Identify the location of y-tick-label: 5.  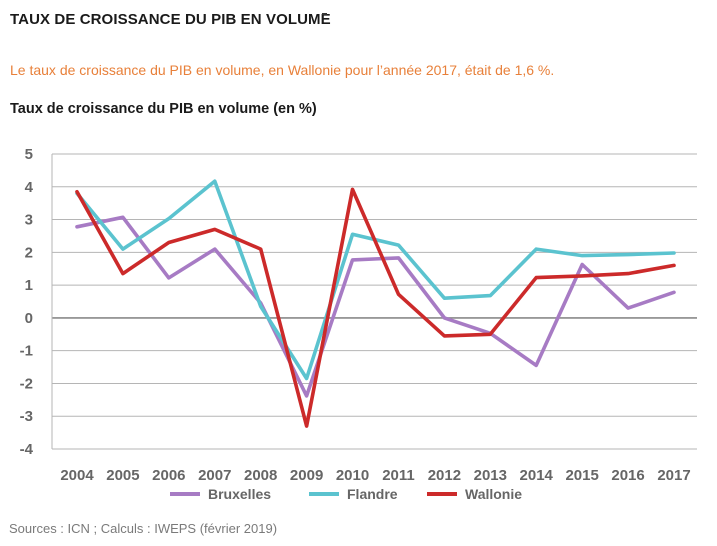
(29, 154).